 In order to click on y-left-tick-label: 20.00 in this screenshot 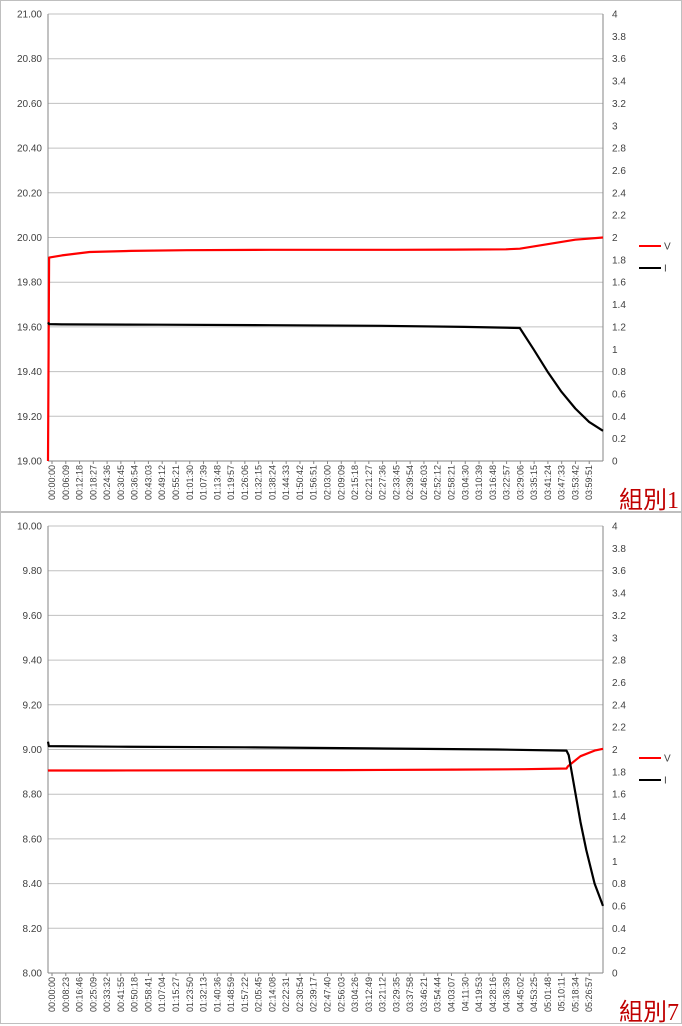, I will do `click(29, 238)`.